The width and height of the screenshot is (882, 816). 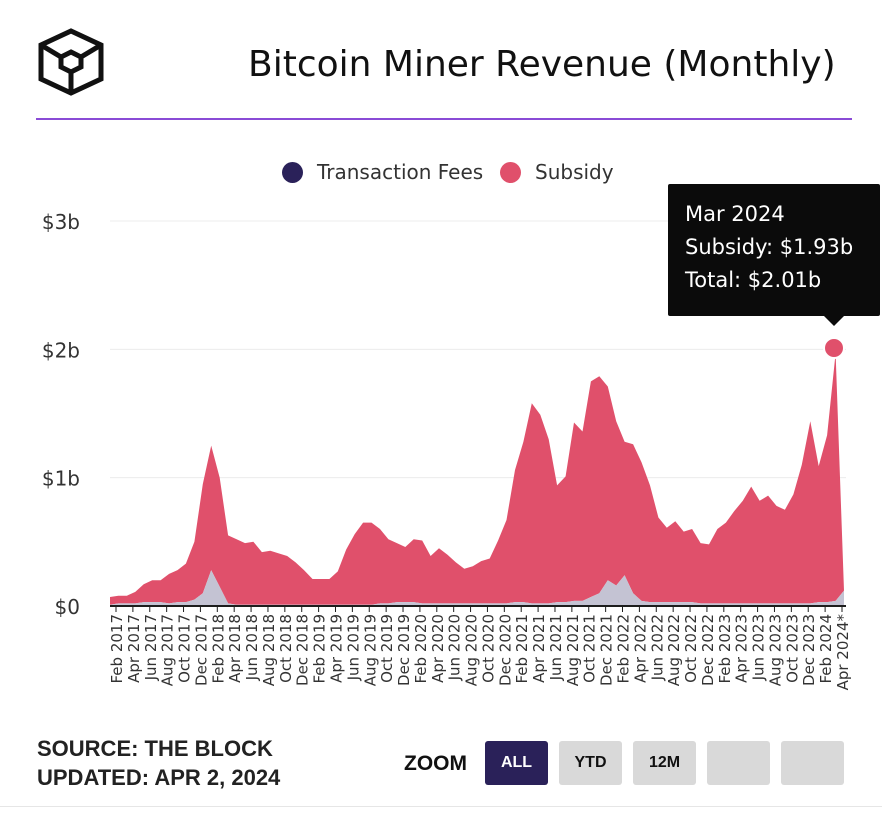 I want to click on x-tick-label: Dec 2020, so click(x=505, y=650).